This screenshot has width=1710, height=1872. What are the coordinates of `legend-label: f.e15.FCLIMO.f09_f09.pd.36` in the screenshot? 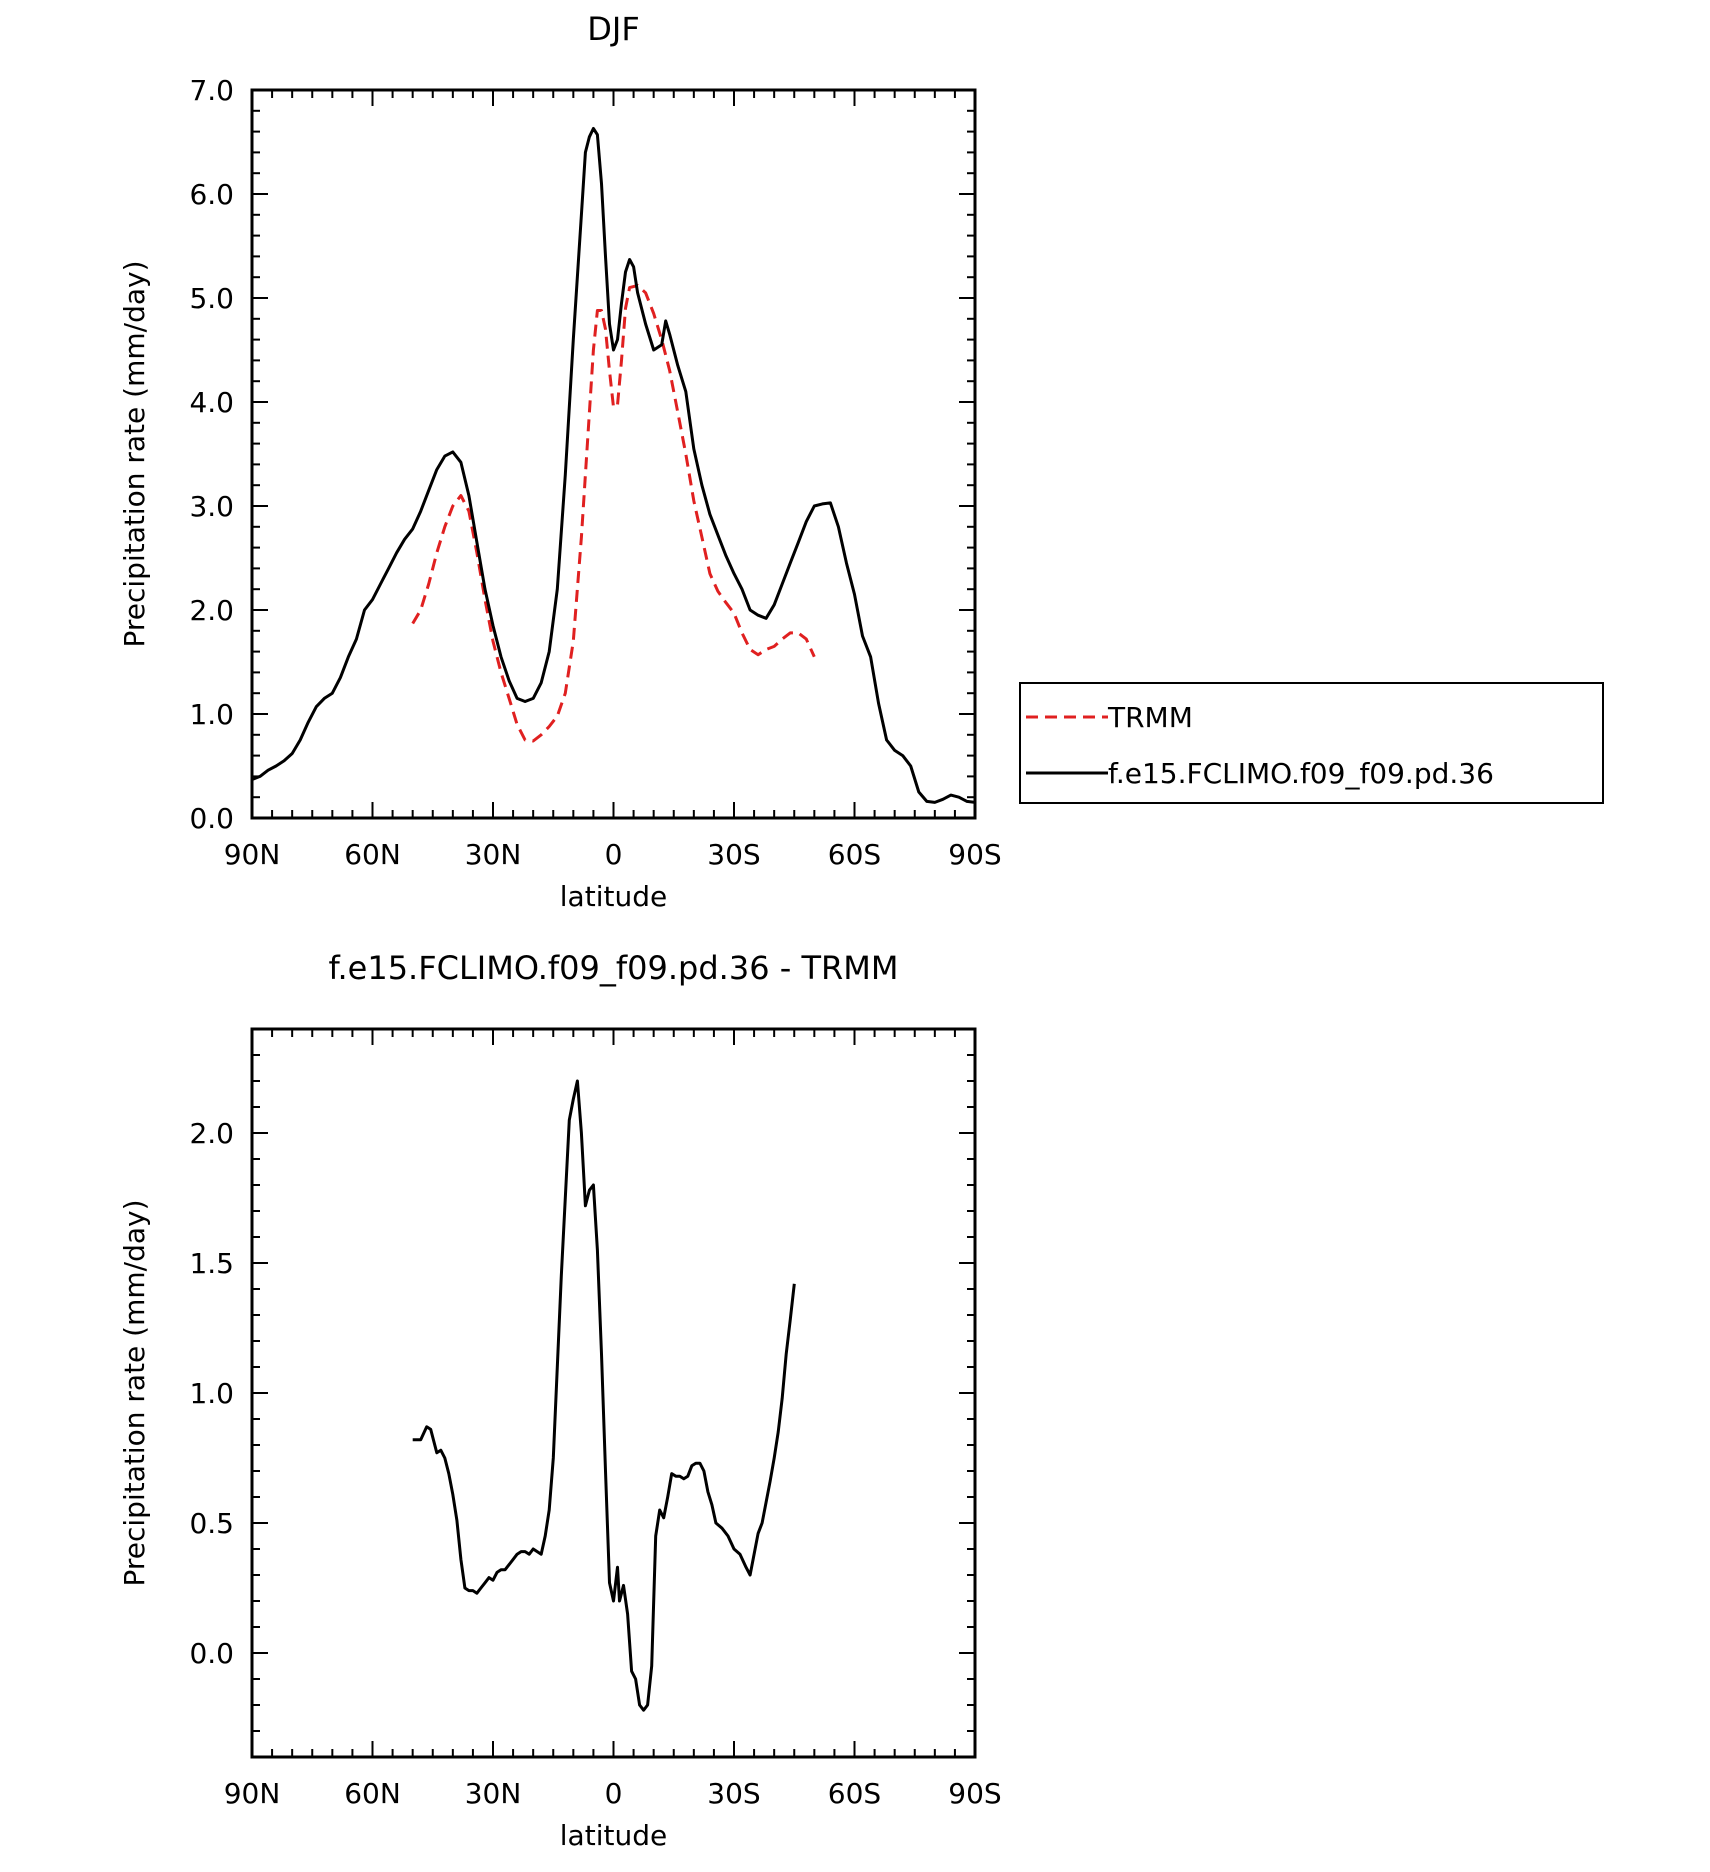 It's located at (1301, 773).